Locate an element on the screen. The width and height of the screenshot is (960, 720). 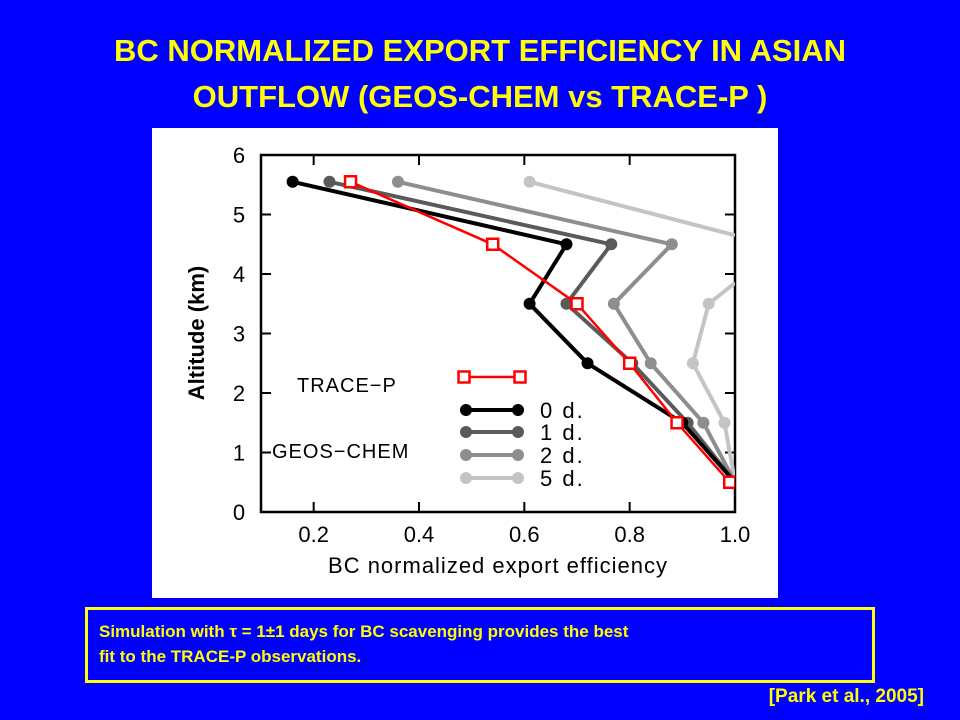
series-5d is located at coordinates (629, 332).